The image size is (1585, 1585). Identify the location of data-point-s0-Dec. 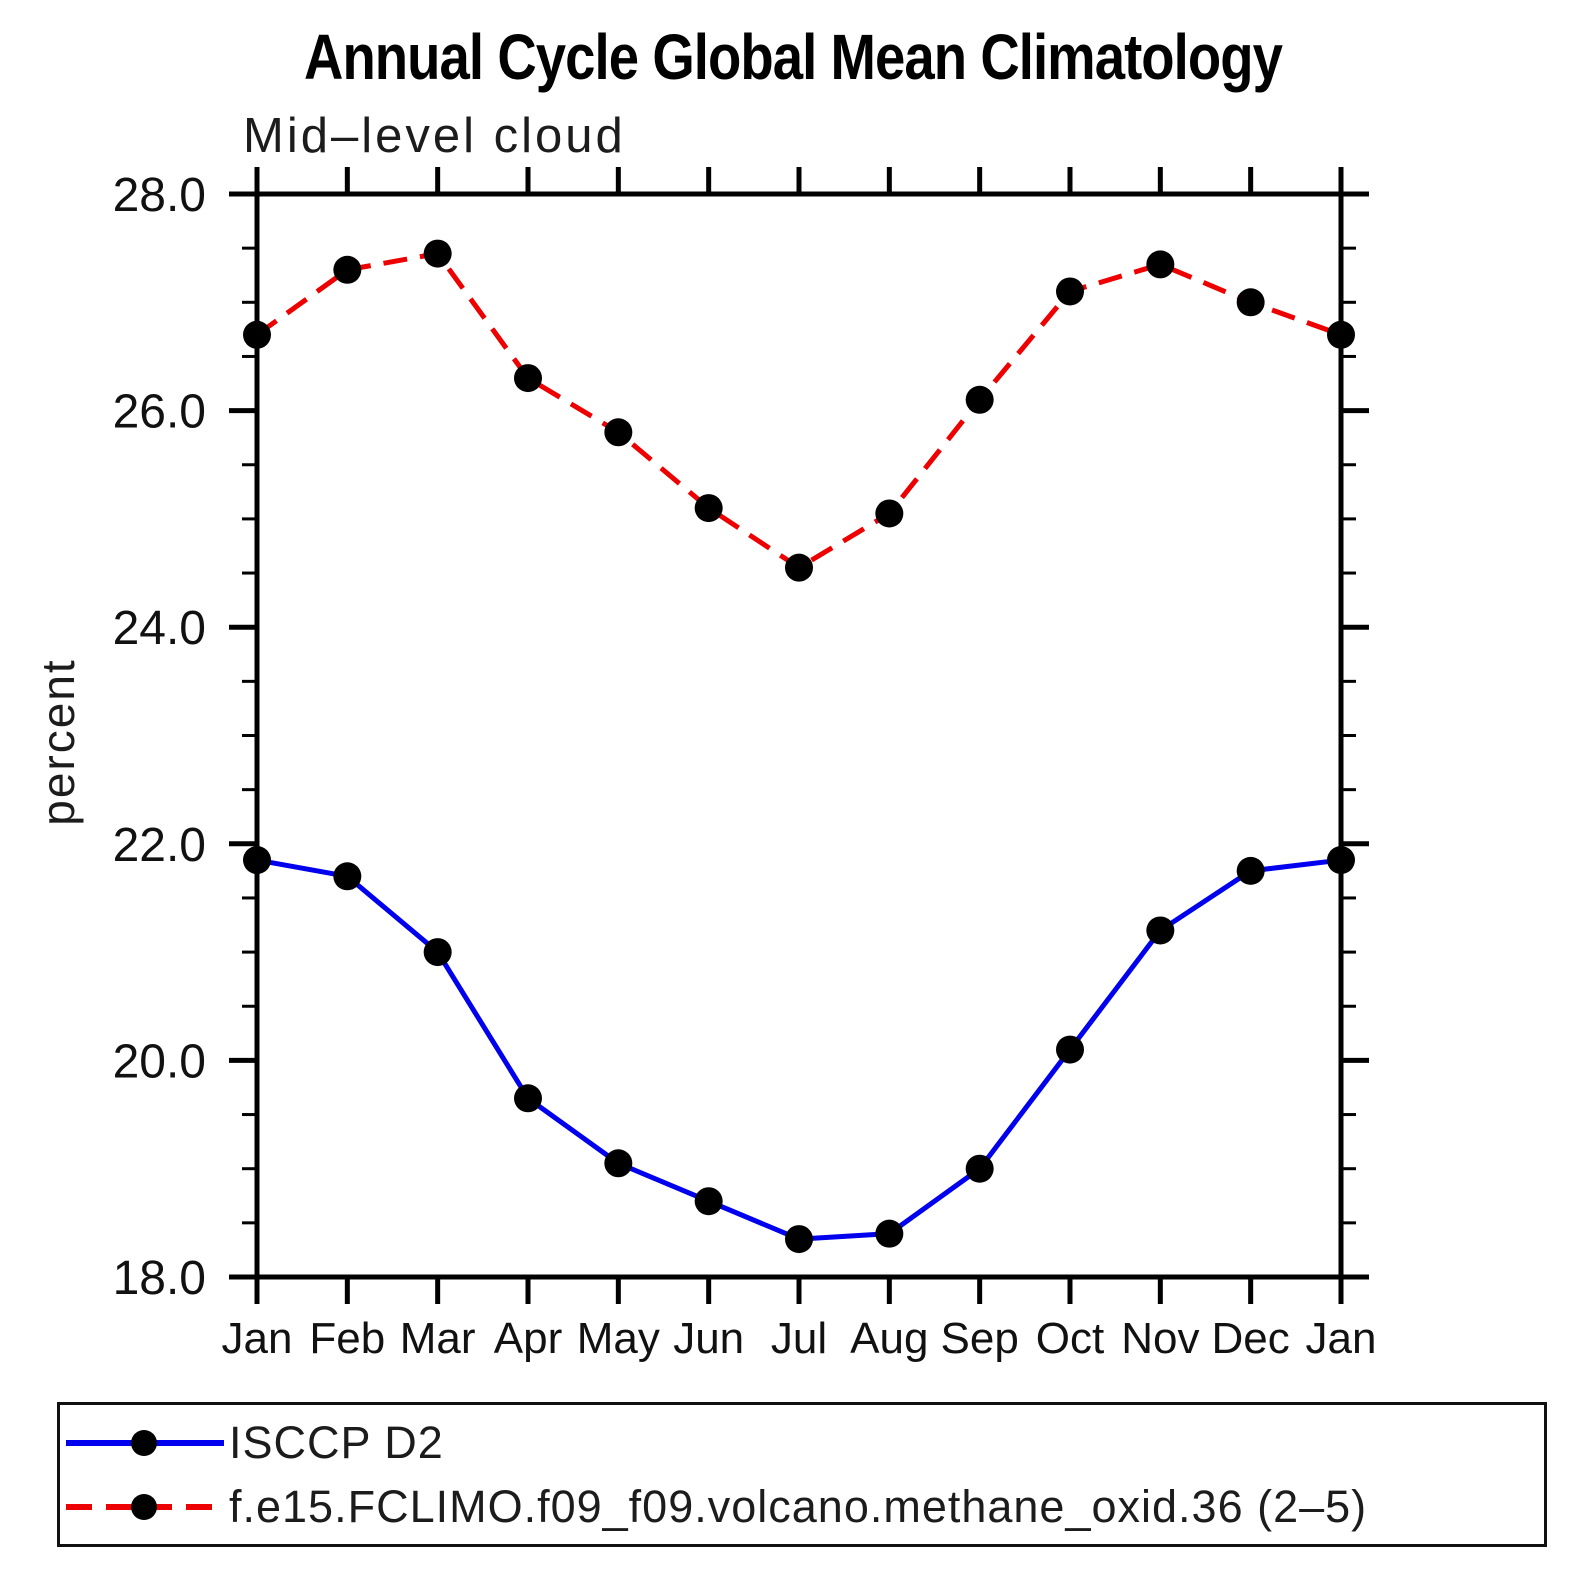
(1250, 870).